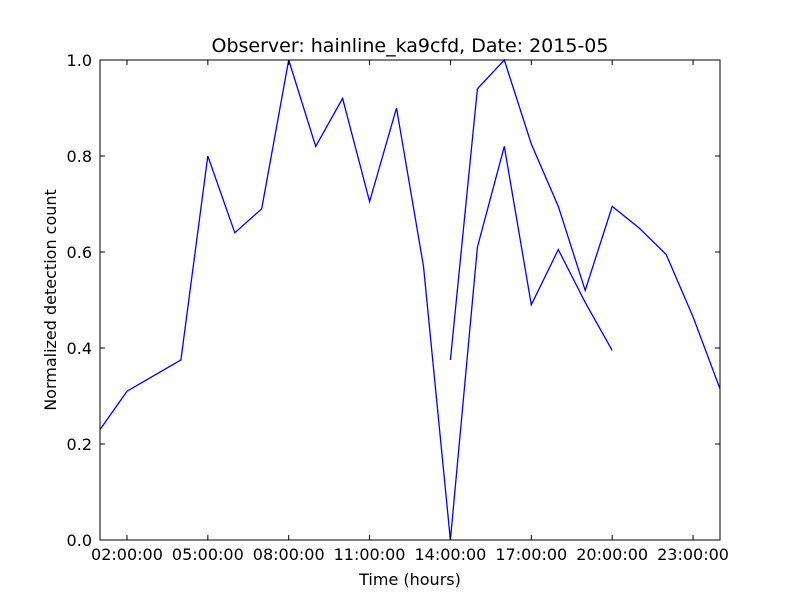 This screenshot has height=600, width=800. What do you see at coordinates (410, 46) in the screenshot?
I see `chart-title: Observer: hainline_ka9cfd, Date: 2015-05` at bounding box center [410, 46].